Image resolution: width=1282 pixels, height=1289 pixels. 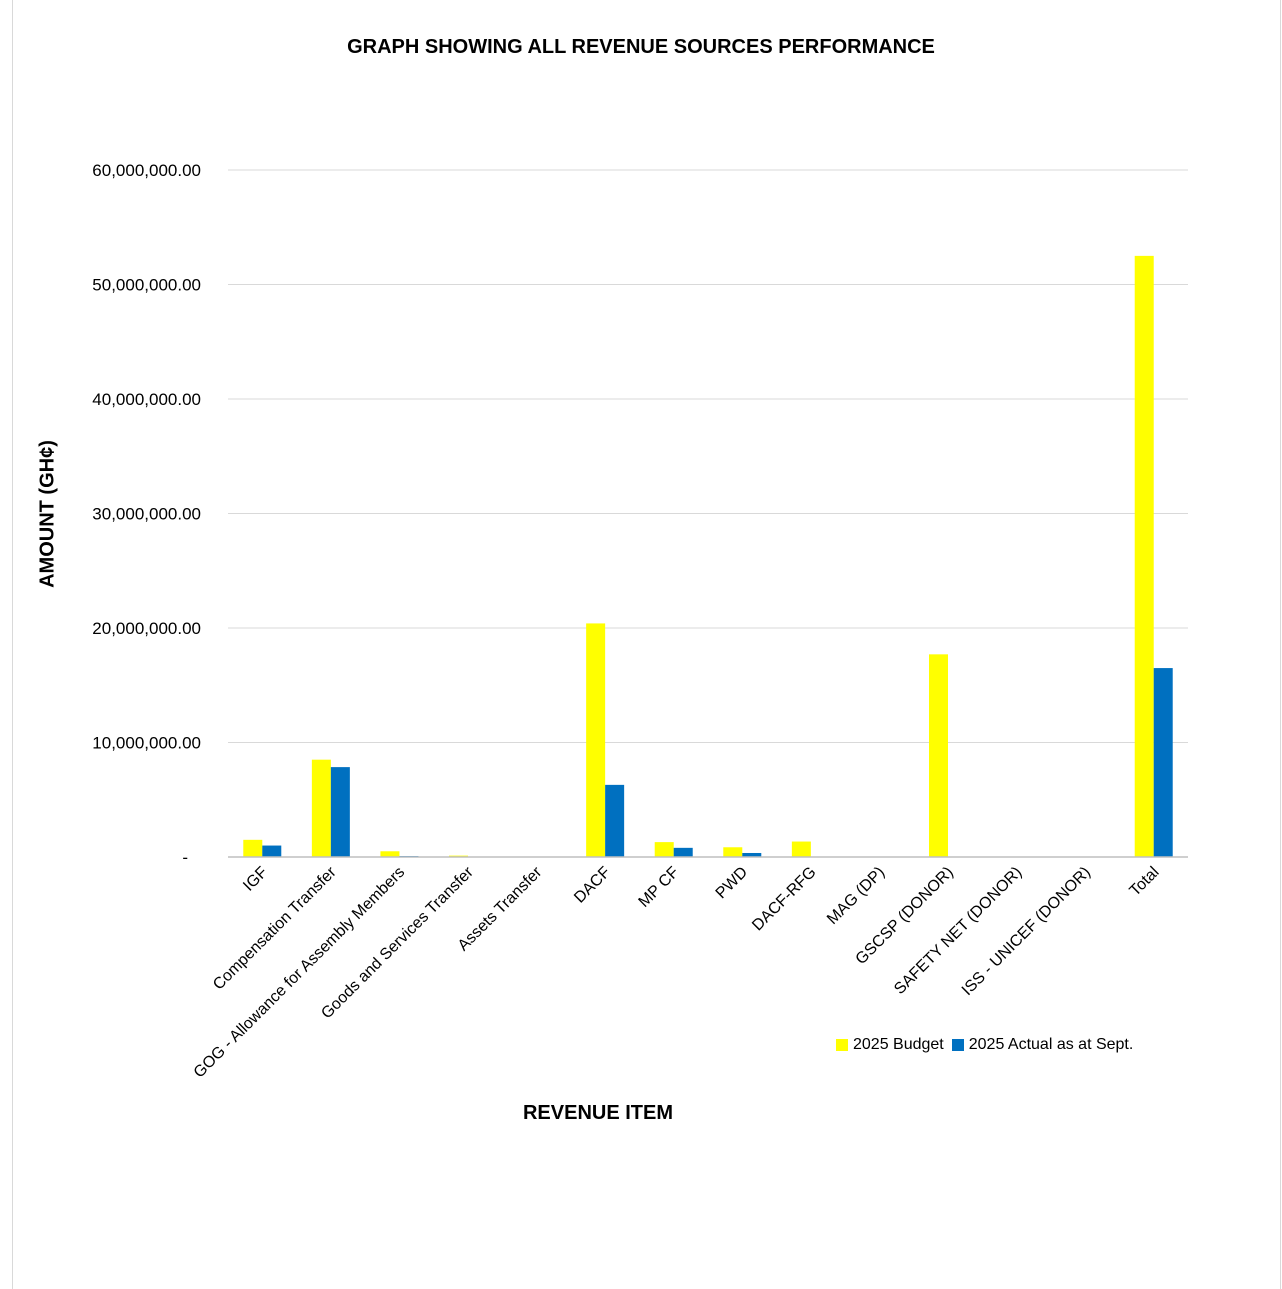 What do you see at coordinates (146, 628) in the screenshot?
I see `y-tick-label-2: 20,000,000.00` at bounding box center [146, 628].